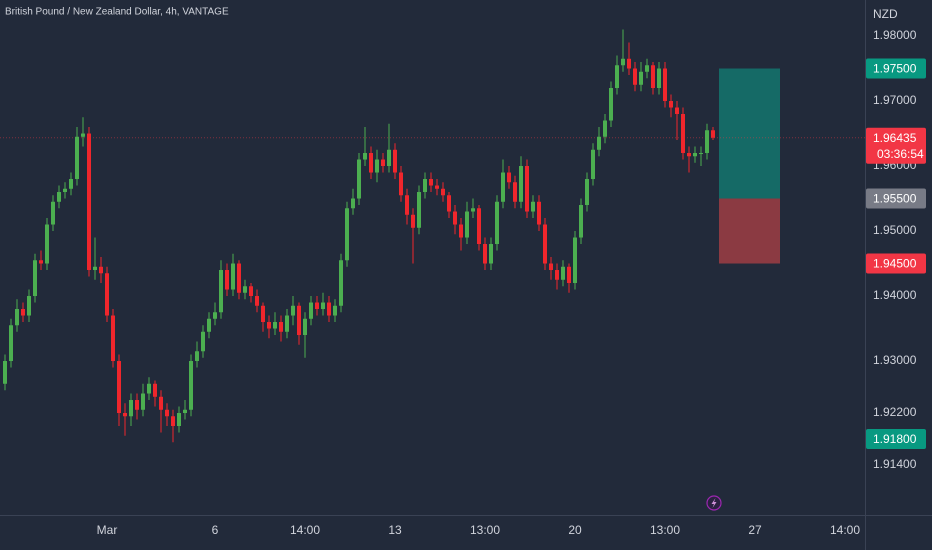 The width and height of the screenshot is (932, 550). I want to click on loss-zone, so click(749, 231).